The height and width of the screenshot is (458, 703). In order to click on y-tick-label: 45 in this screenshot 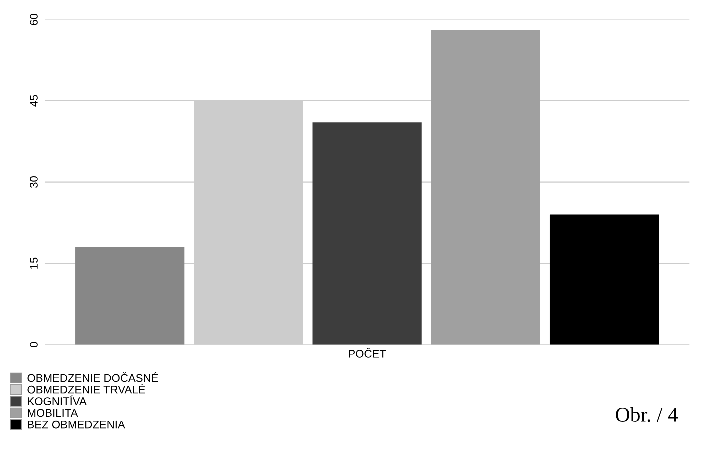, I will do `click(34, 101)`.